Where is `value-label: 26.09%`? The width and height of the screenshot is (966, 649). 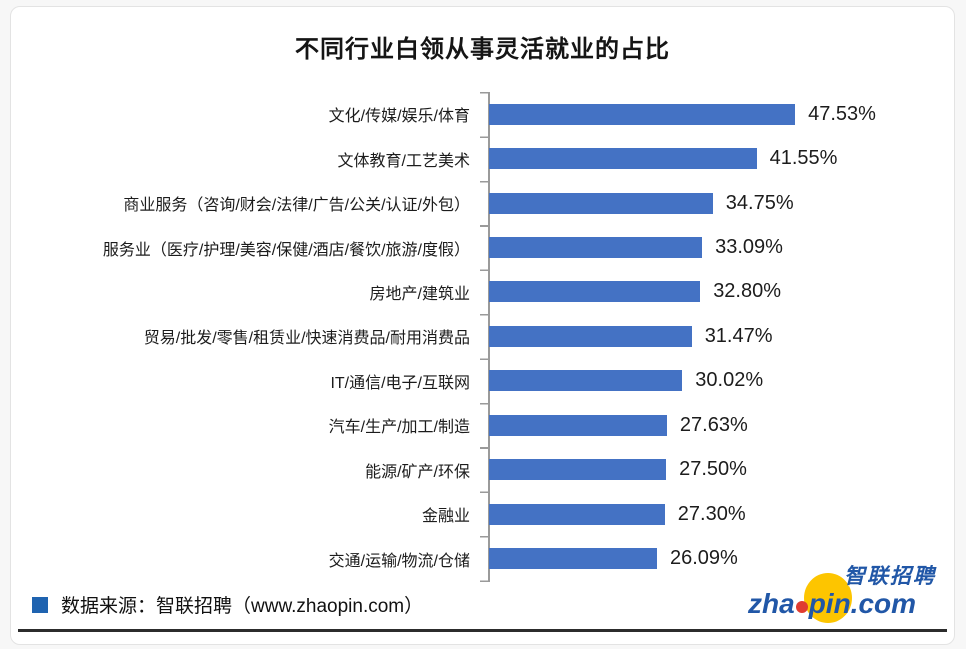
value-label: 26.09% is located at coordinates (704, 558).